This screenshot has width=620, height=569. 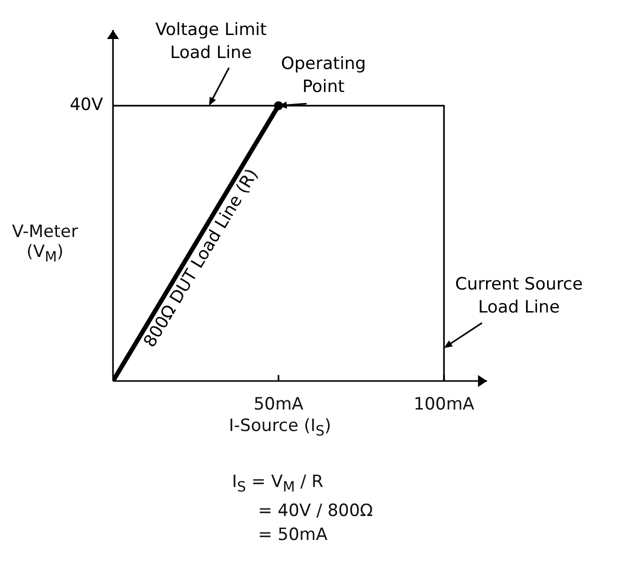 I want to click on text: = 50mA, so click(x=292, y=536).